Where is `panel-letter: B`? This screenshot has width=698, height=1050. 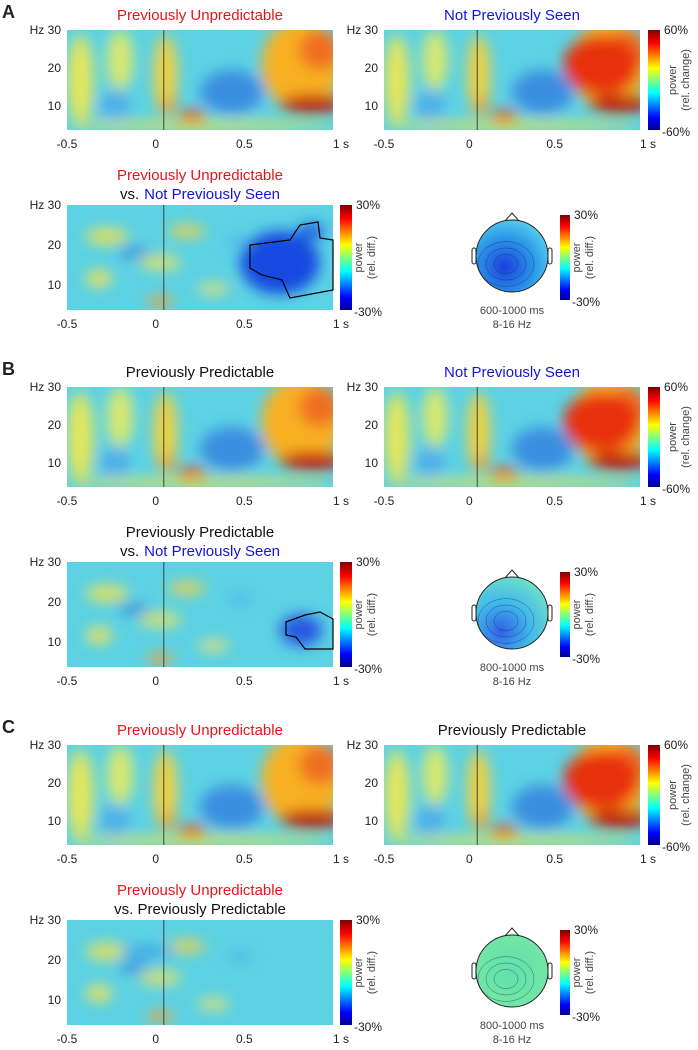
panel-letter: B is located at coordinates (8, 369).